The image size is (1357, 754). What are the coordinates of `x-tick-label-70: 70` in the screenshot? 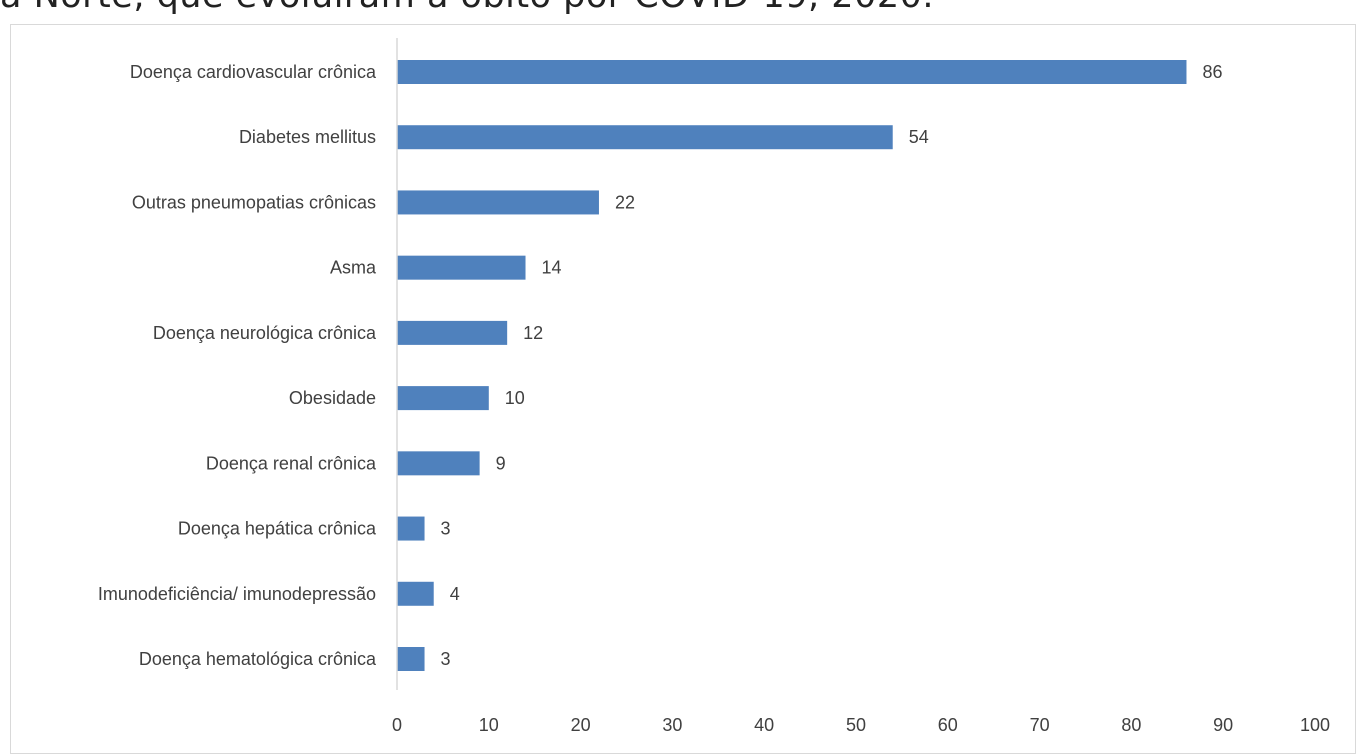 It's located at (1040, 725).